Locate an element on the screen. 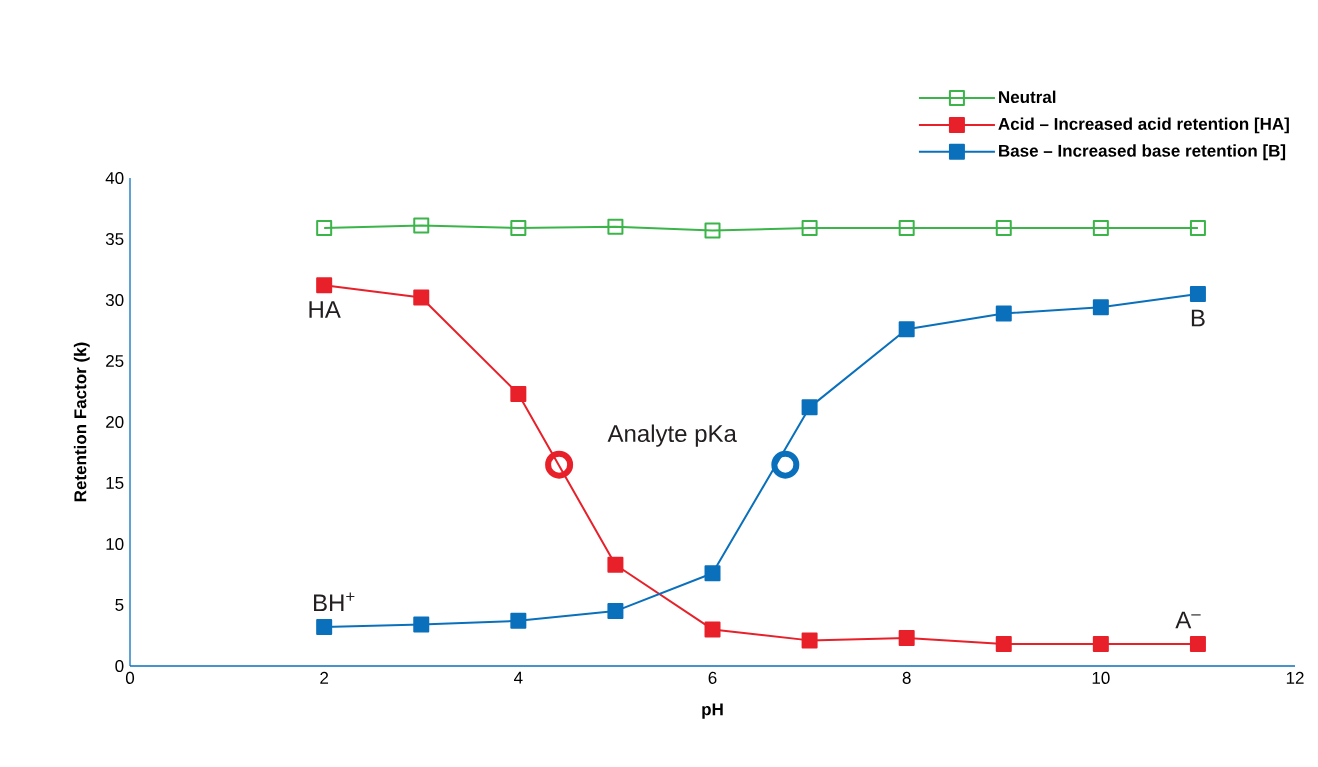  y-tick-label: 30 is located at coordinates (114, 300).